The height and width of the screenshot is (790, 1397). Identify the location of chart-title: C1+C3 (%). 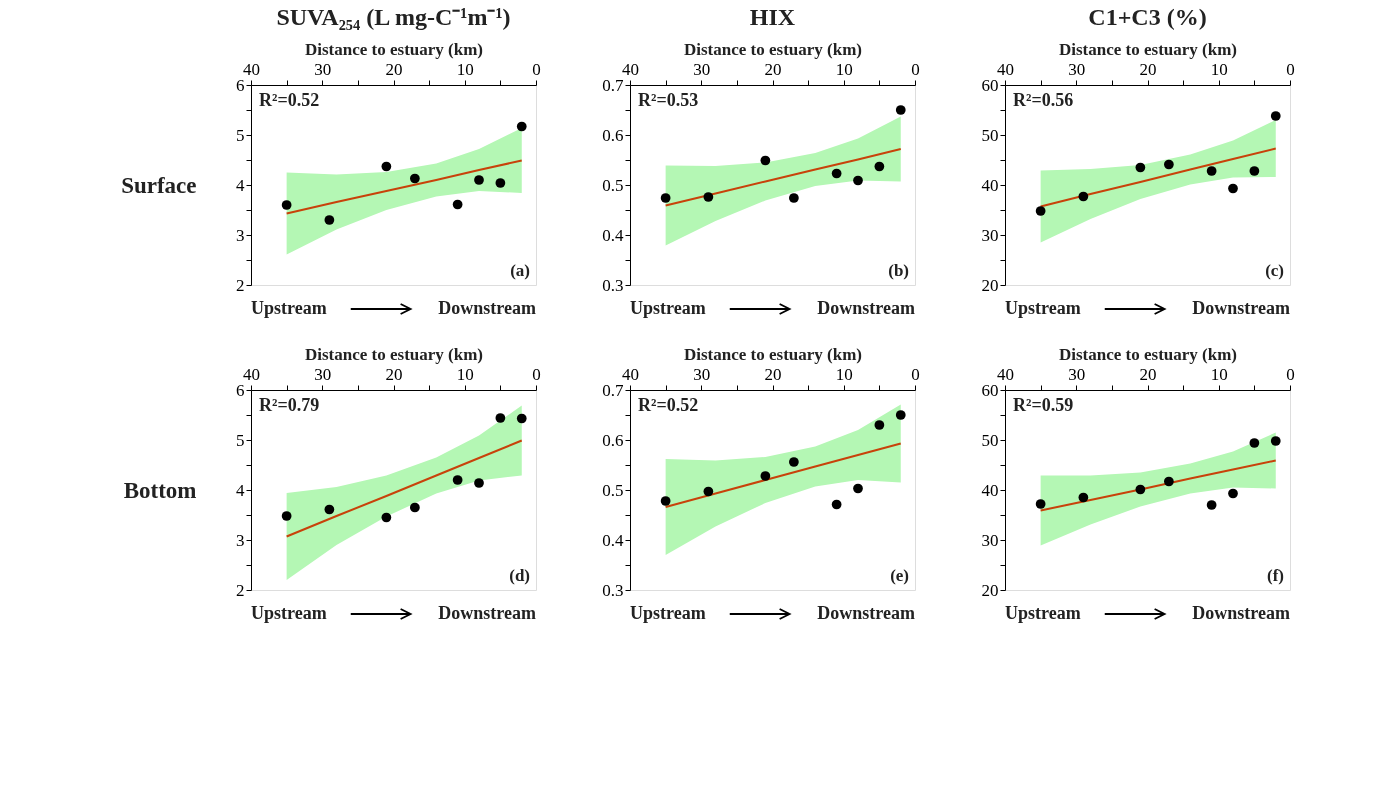
(1147, 17).